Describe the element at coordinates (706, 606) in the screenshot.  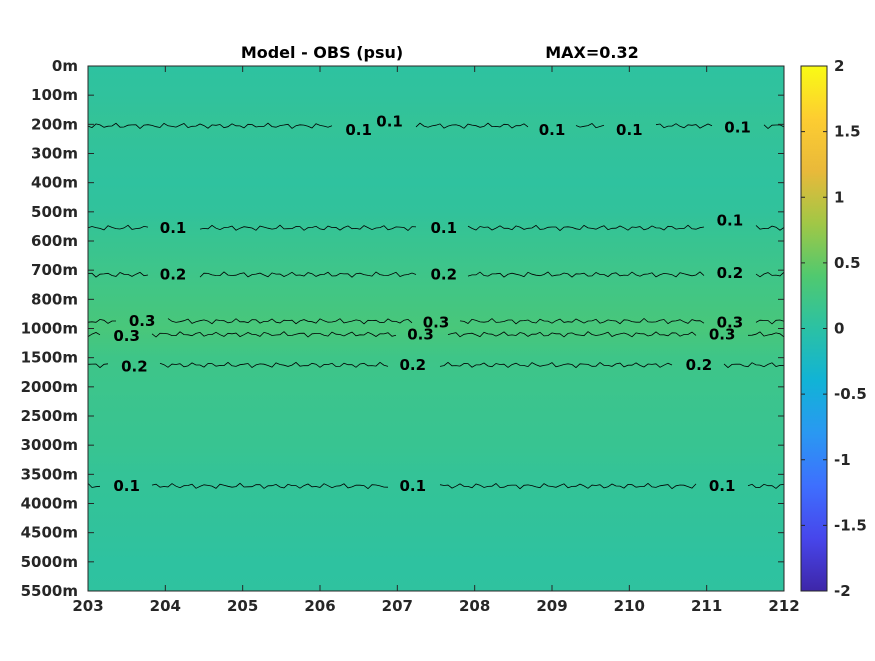
I see `x-tick-label: 211` at that location.